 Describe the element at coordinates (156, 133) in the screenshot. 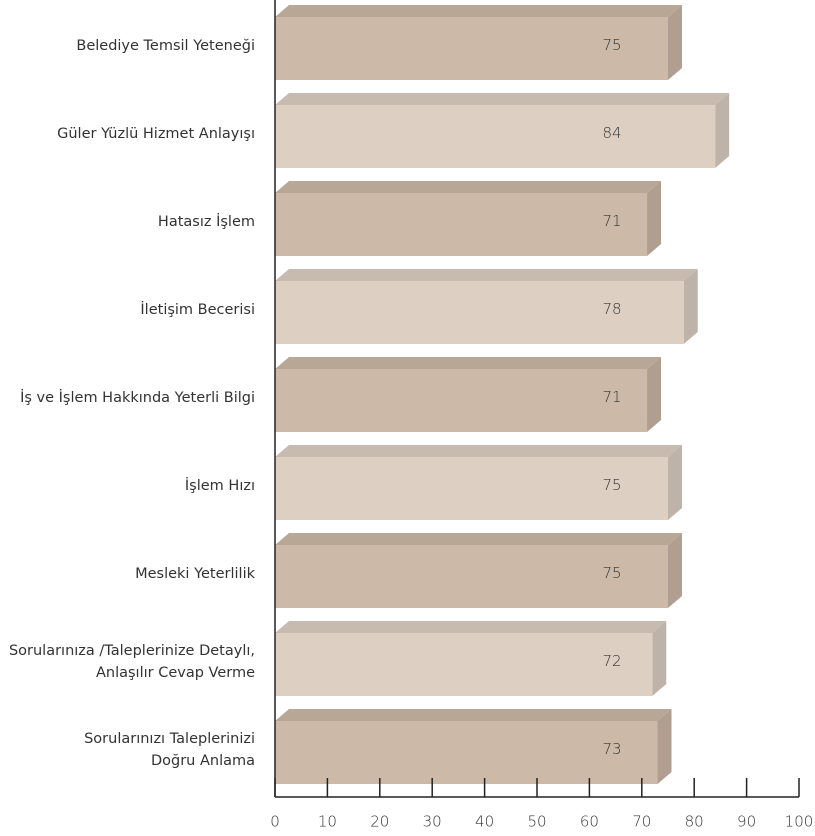

I see `category-label: Güler Yüzlü Hizmet Anlayışı` at that location.